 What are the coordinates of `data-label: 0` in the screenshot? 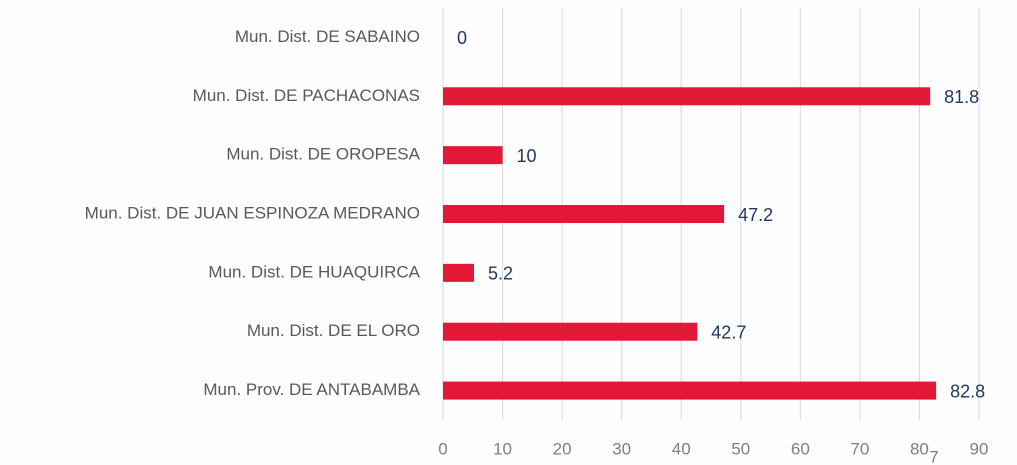 It's located at (462, 38).